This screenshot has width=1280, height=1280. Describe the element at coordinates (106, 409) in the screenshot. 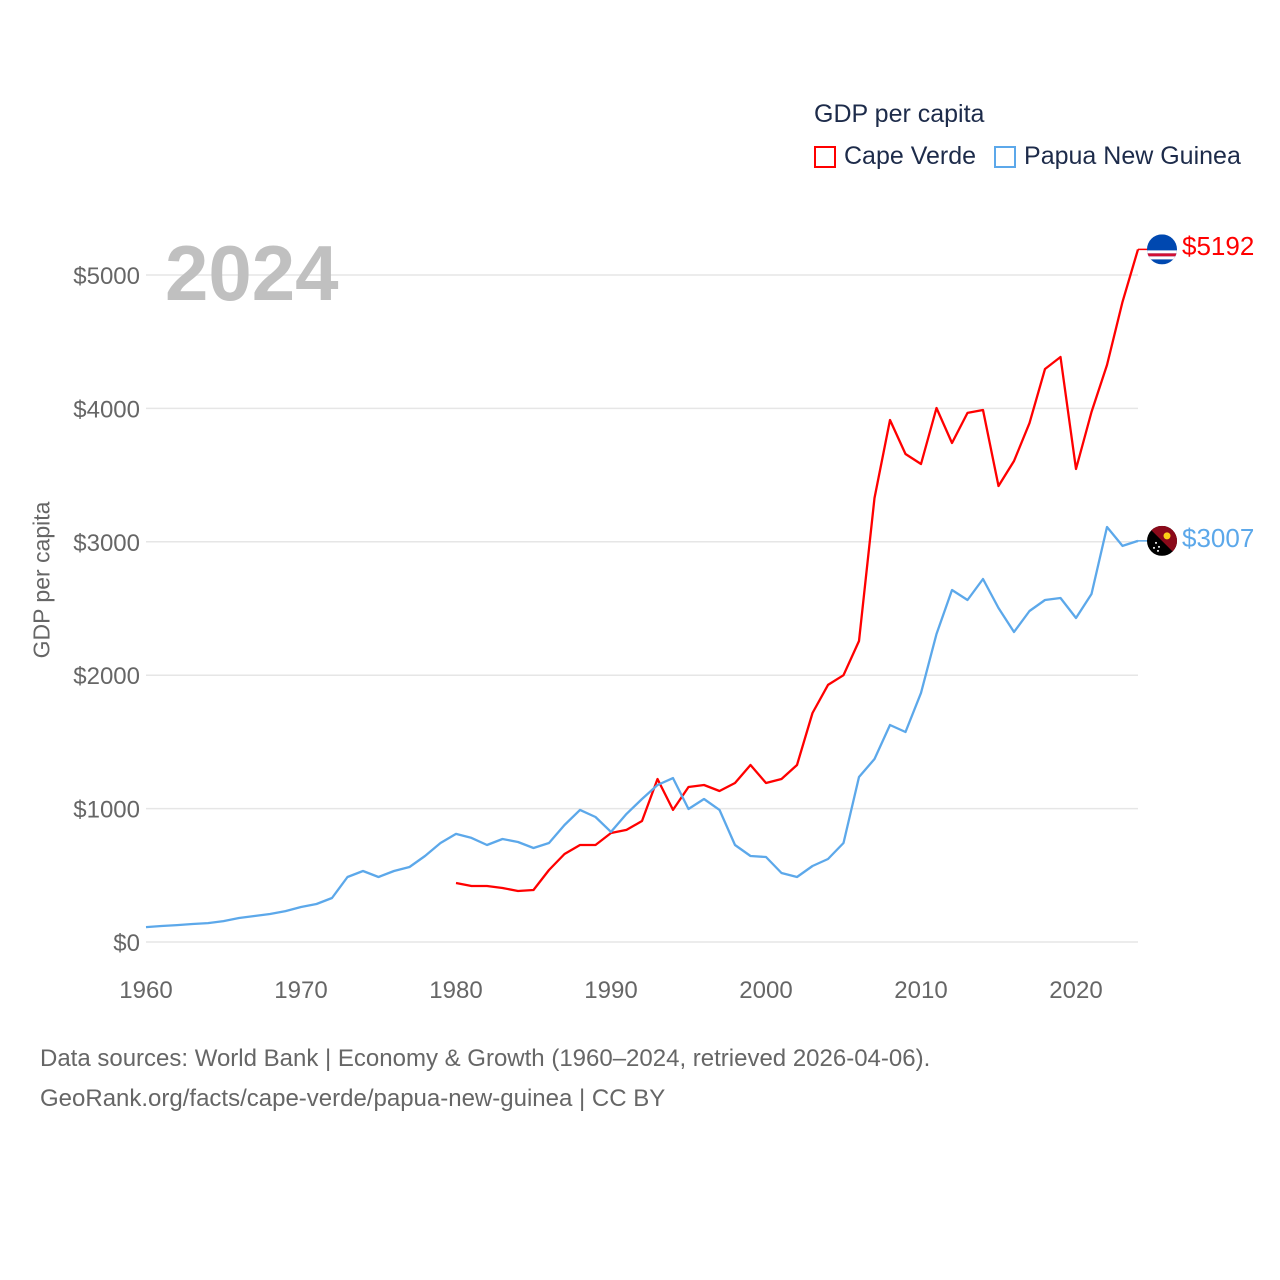

I see `y-tick-label: $4000` at that location.